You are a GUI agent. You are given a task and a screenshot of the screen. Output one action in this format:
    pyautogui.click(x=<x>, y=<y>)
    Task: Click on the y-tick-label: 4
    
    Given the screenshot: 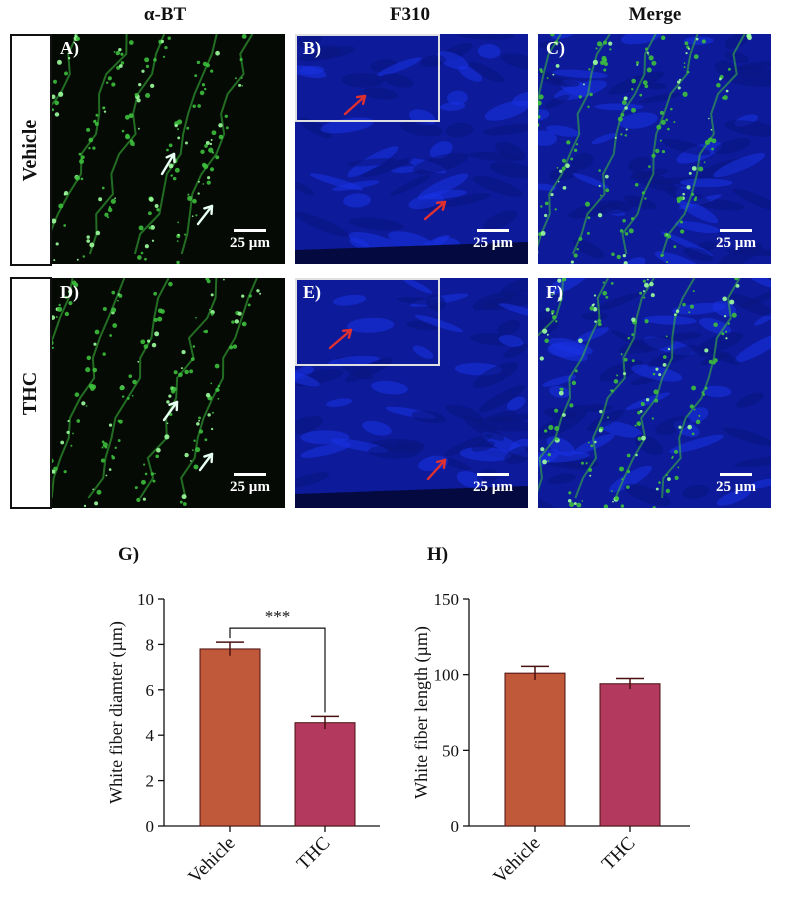 What is the action you would take?
    pyautogui.click(x=150, y=735)
    